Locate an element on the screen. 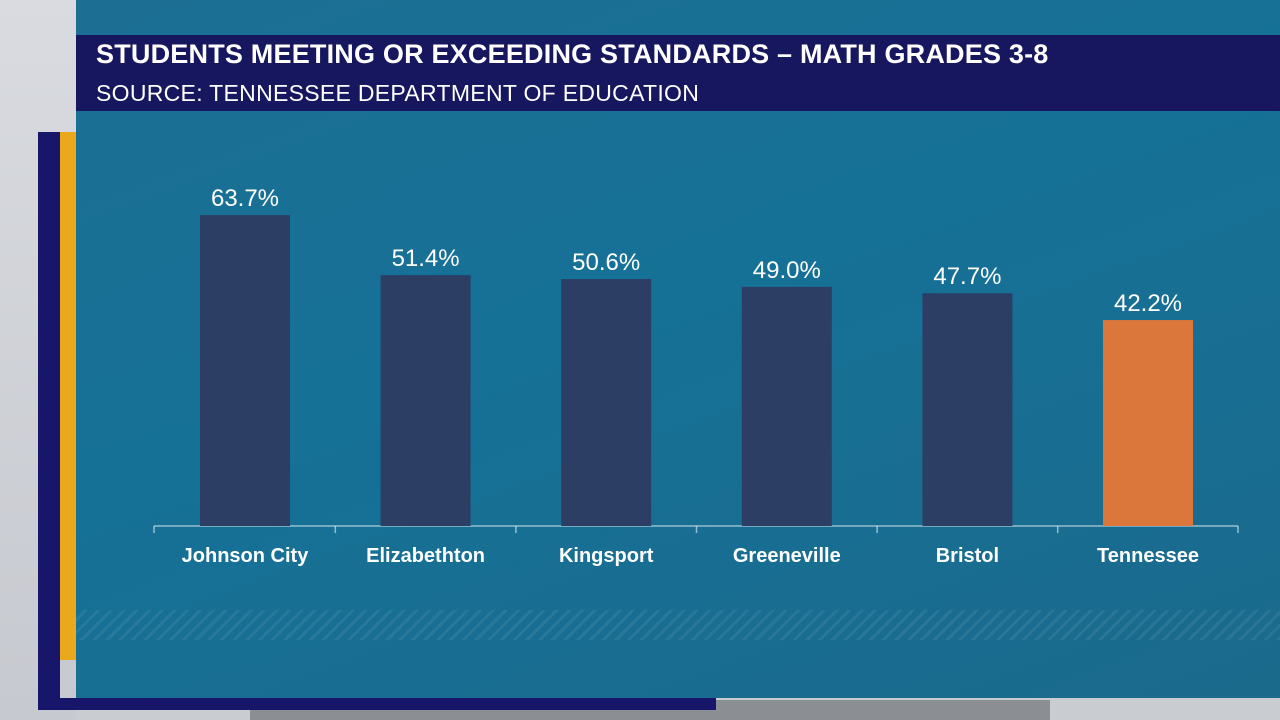  bar-kingsport is located at coordinates (606, 402).